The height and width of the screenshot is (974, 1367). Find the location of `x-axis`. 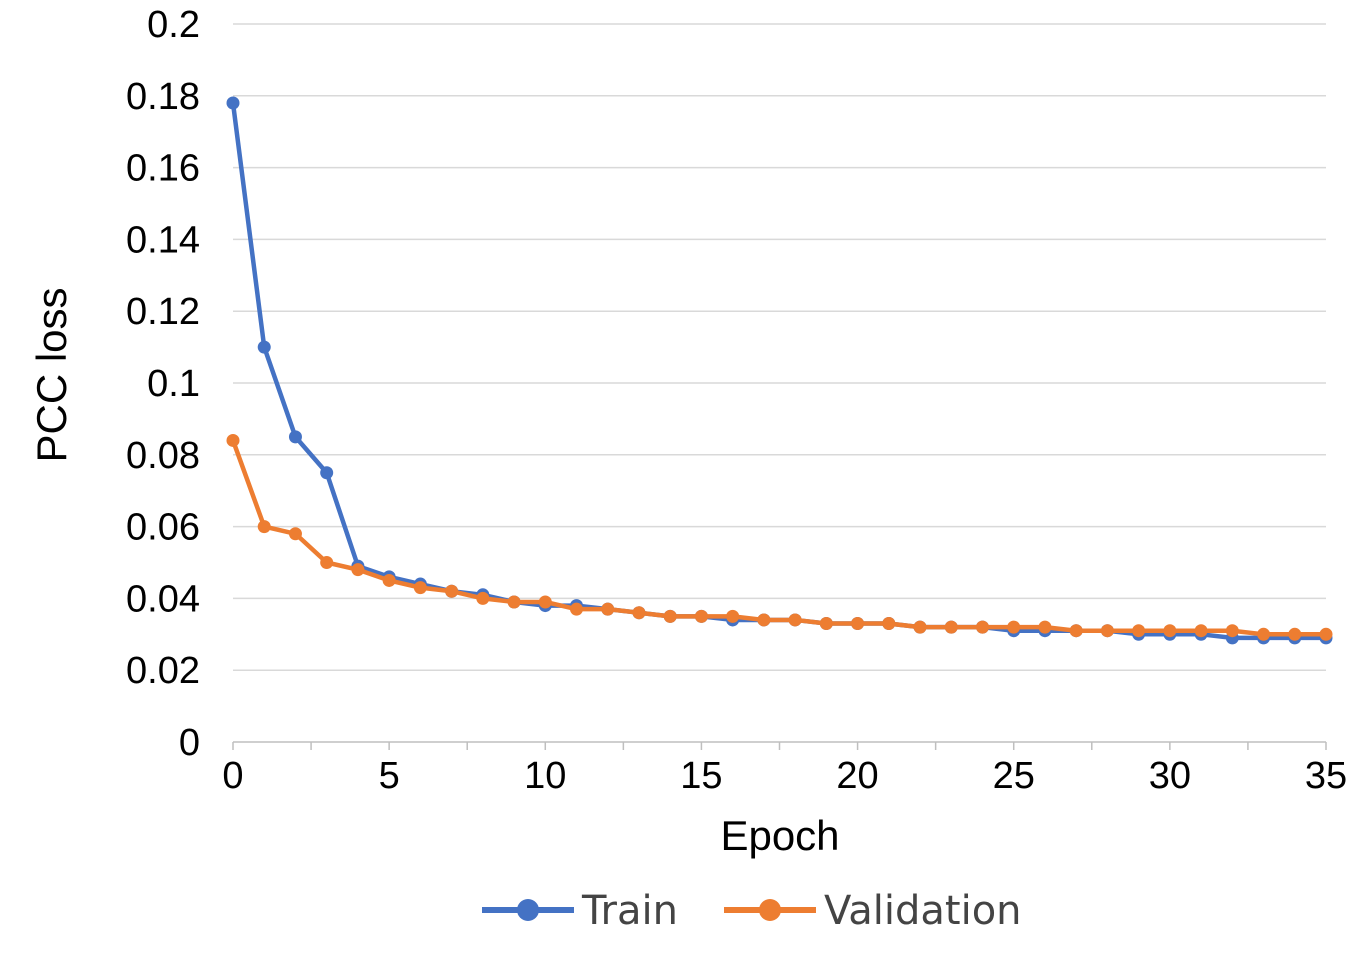

x-axis is located at coordinates (779, 745).